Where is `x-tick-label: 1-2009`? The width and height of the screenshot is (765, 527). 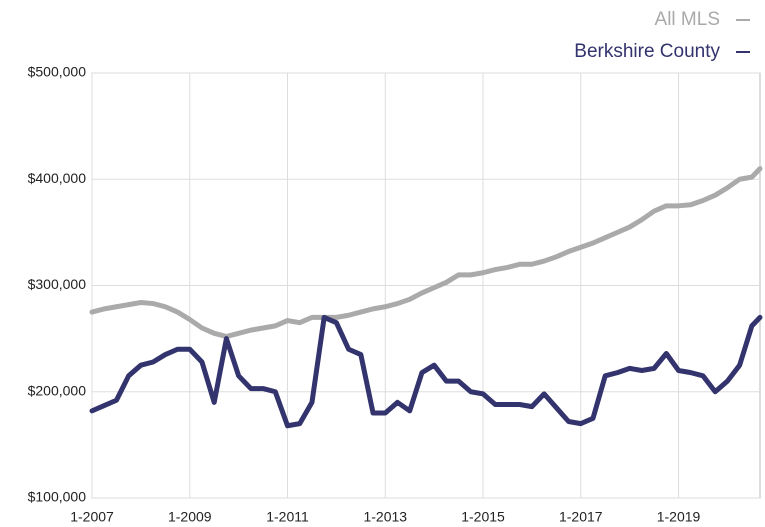 x-tick-label: 1-2009 is located at coordinates (190, 517).